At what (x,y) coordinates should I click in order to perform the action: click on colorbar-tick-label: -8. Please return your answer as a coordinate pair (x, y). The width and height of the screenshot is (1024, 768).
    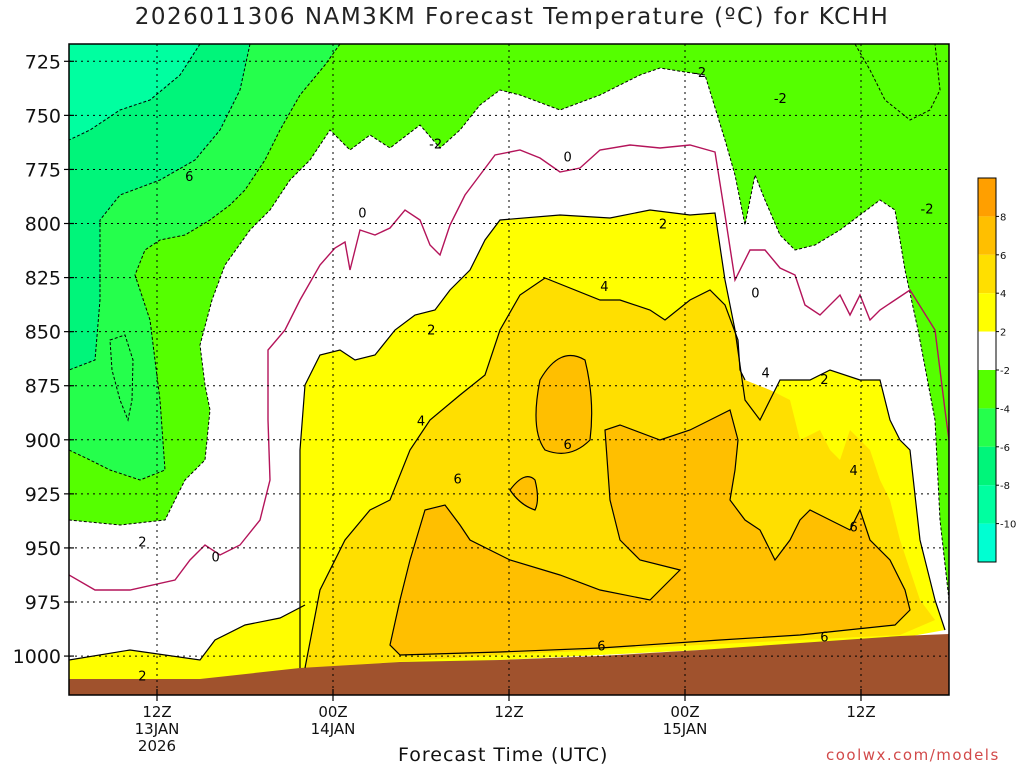
    Looking at the image, I should click on (1005, 486).